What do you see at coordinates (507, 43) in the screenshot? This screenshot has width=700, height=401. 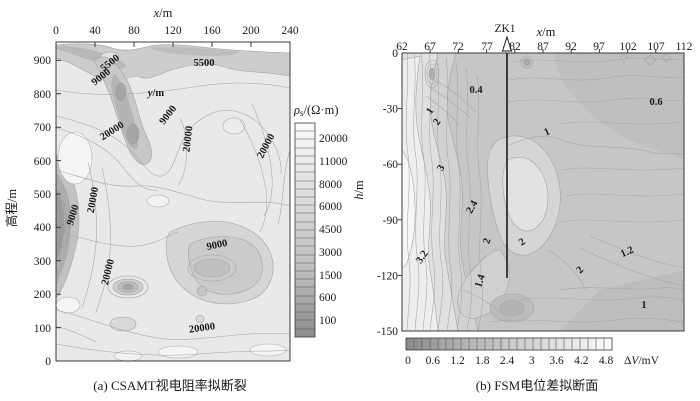 I see `borehole-arrow-icon` at bounding box center [507, 43].